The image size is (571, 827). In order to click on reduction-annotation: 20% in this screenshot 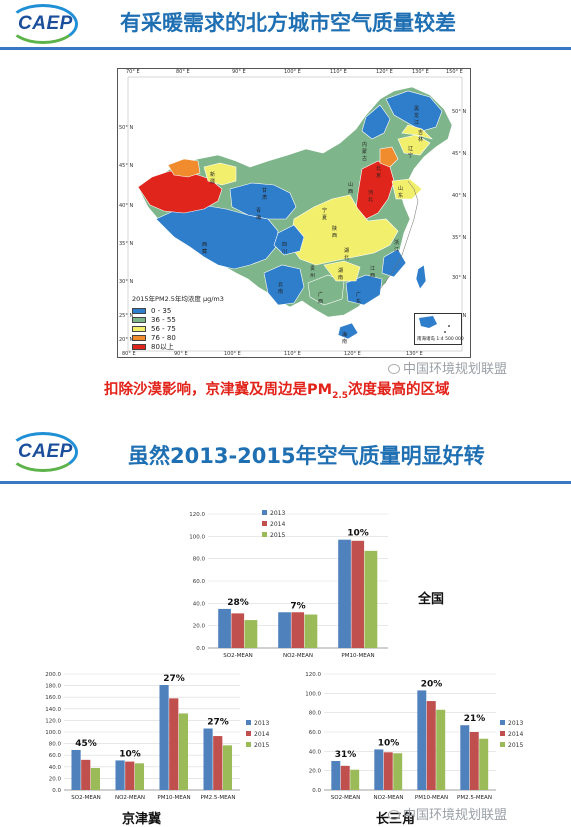, I will do `click(432, 684)`.